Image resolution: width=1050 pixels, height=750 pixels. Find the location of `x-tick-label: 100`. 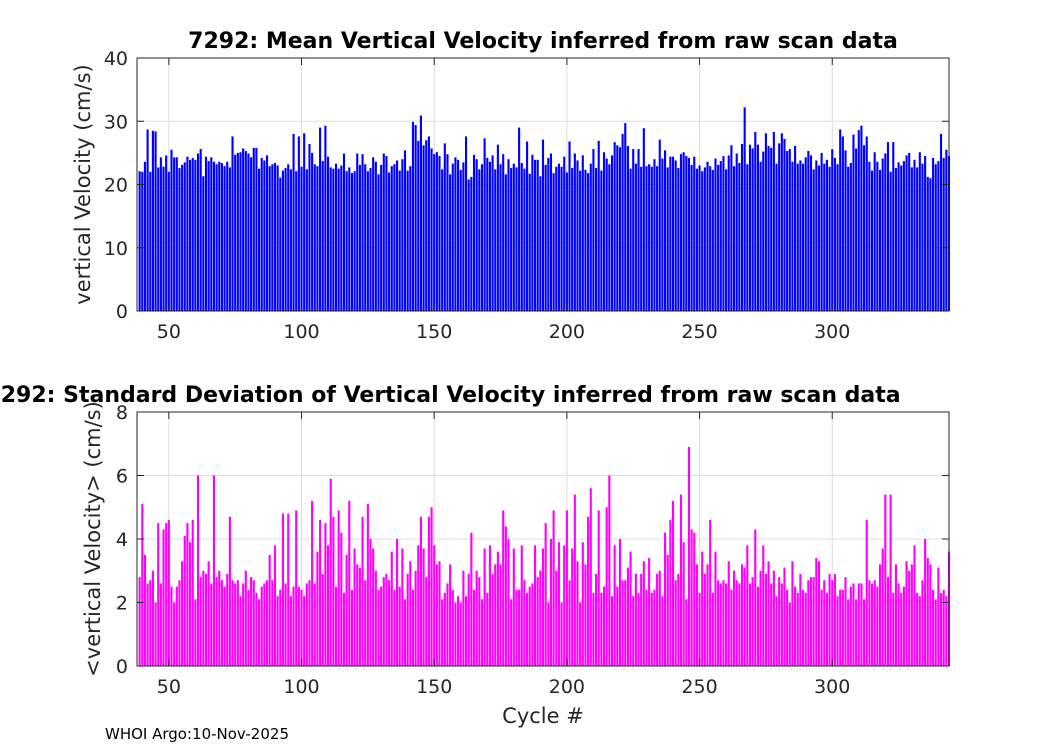

x-tick-label: 100 is located at coordinates (301, 687).